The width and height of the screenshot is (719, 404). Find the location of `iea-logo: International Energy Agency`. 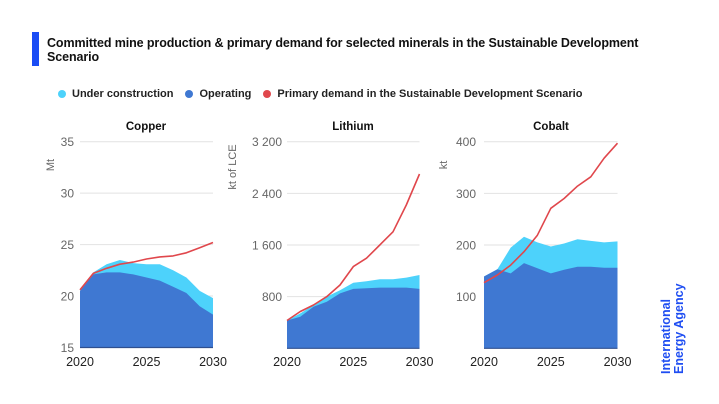

iea-logo: International Energy Agency is located at coordinates (676, 328).